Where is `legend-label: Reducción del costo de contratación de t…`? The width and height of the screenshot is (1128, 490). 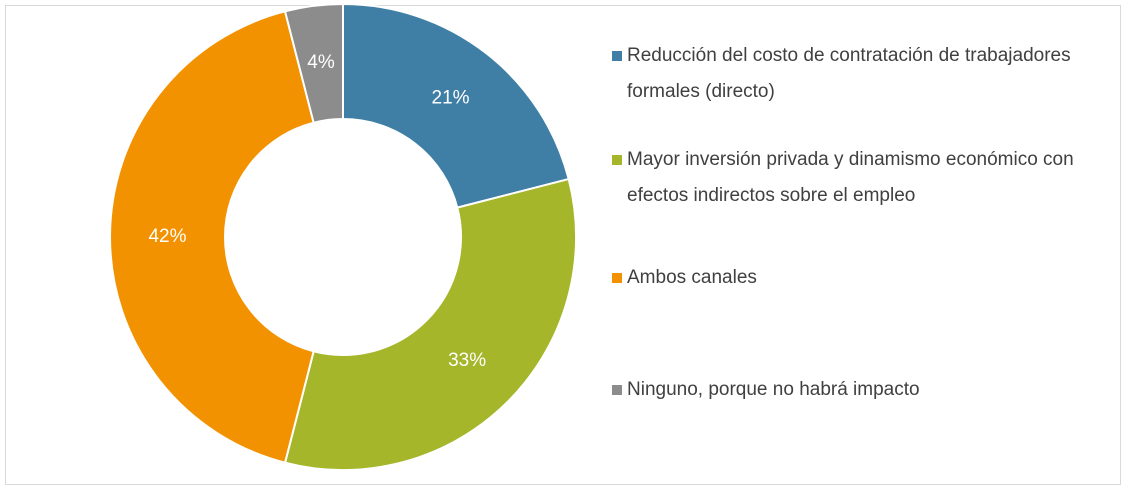
legend-label: Reducción del costo de contratación de t… is located at coordinates (849, 73).